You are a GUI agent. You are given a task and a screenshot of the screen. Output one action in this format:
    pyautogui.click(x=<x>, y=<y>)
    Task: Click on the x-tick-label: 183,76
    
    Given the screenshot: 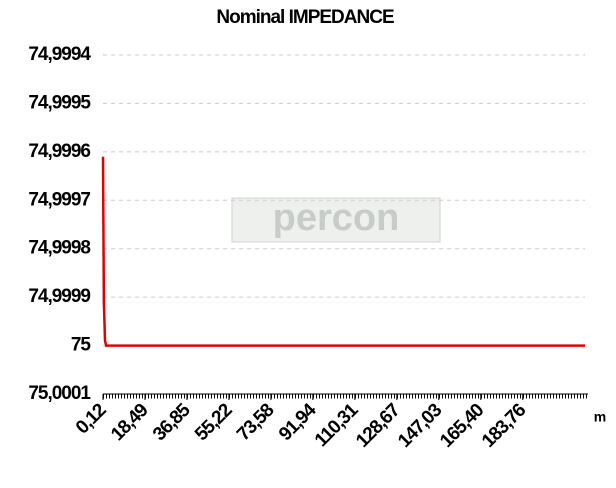 What is the action you would take?
    pyautogui.click(x=504, y=426)
    